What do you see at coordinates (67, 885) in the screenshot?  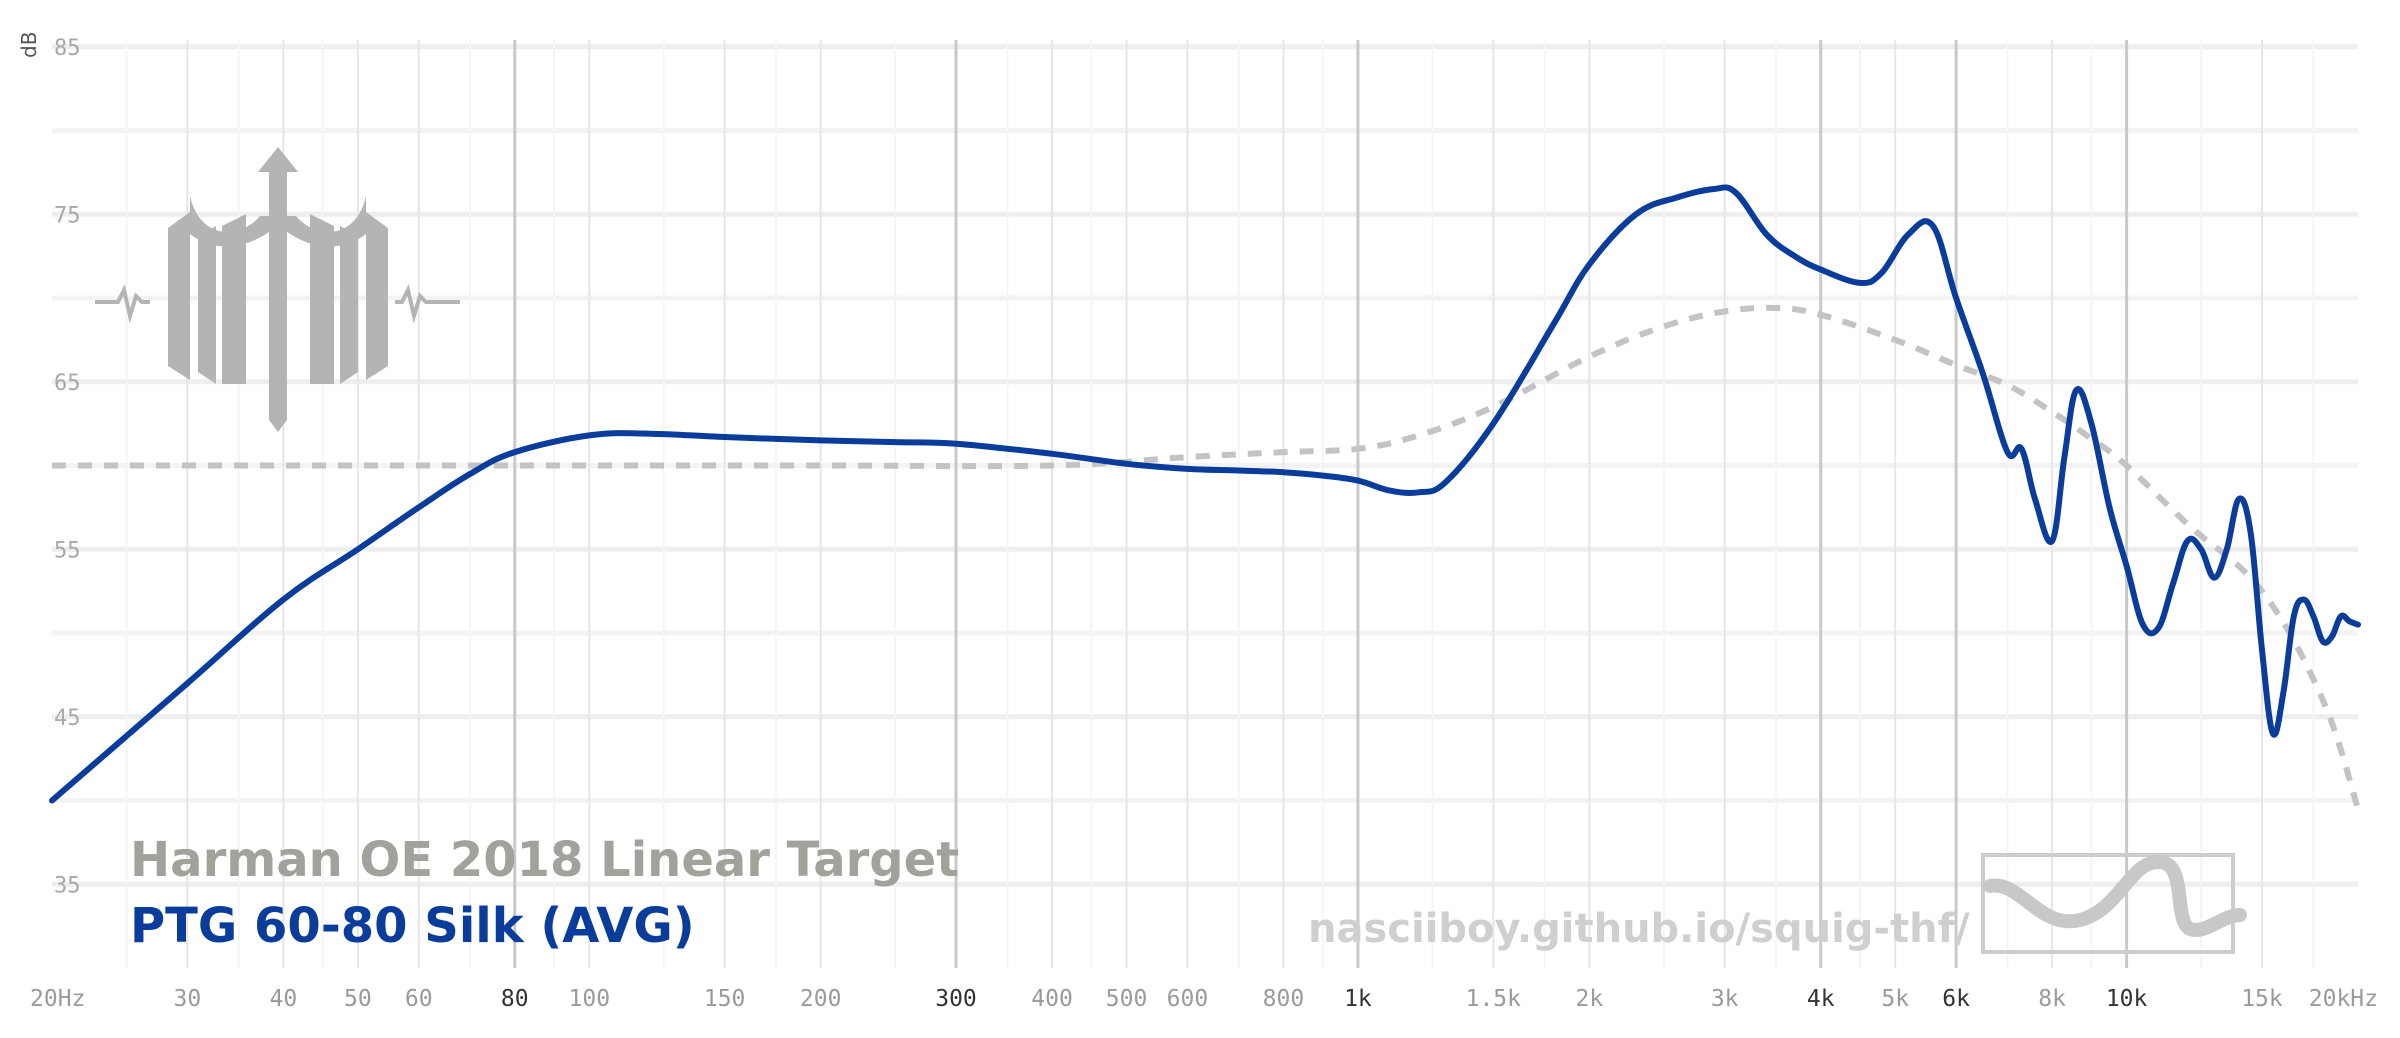 I see `y-tick-label: 35` at bounding box center [67, 885].